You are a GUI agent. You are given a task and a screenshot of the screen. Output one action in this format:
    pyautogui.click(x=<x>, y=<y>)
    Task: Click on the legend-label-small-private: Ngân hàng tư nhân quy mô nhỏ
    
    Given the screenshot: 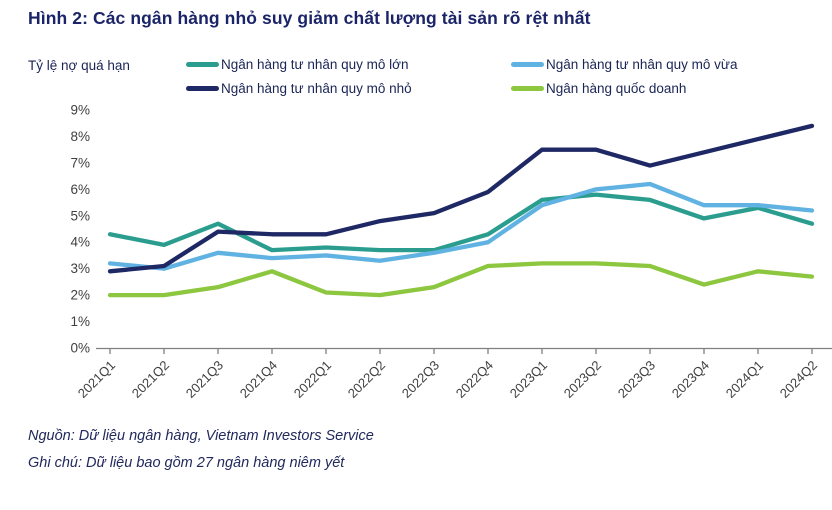 What is the action you would take?
    pyautogui.click(x=316, y=88)
    